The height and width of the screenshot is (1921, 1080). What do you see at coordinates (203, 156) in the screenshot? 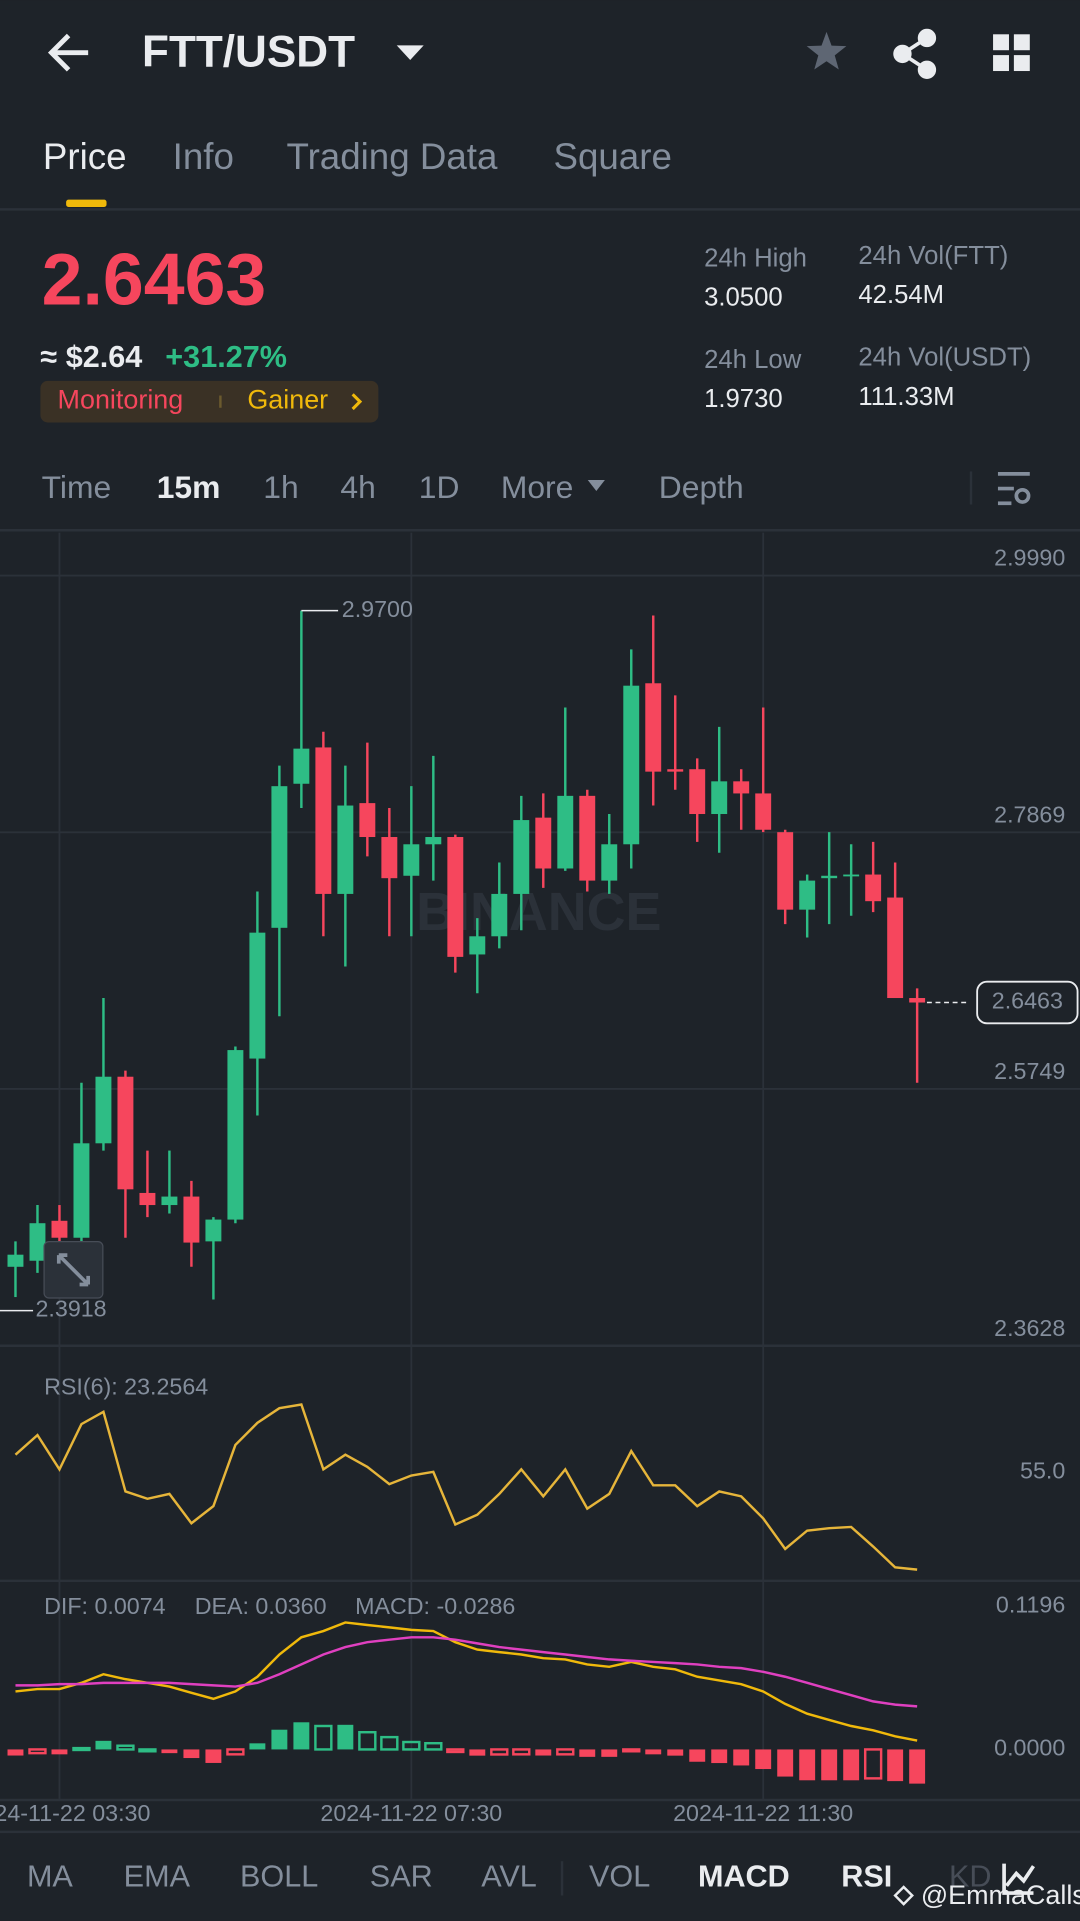
I see `tab: Info` at bounding box center [203, 156].